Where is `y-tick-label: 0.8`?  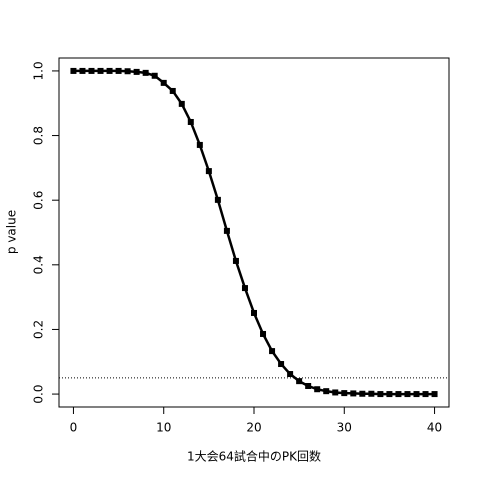
y-tick-label: 0.8 is located at coordinates (39, 135).